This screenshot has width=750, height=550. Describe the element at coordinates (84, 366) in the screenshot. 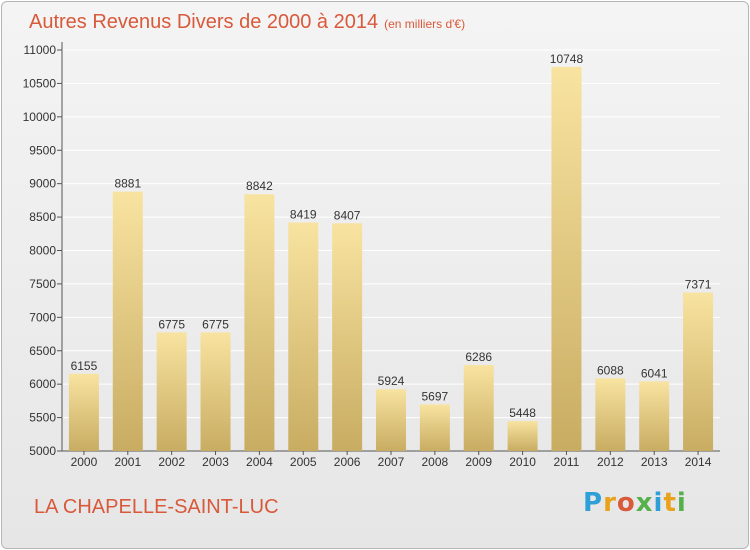

I see `data-label: 6155` at that location.